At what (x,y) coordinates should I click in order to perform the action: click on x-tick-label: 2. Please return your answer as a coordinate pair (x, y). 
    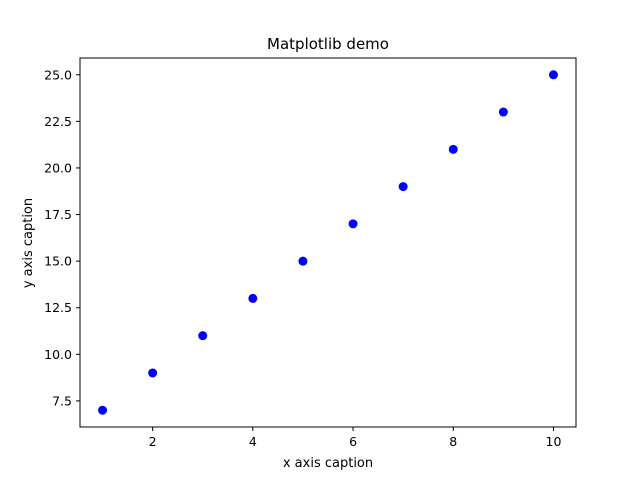
    Looking at the image, I should click on (153, 441).